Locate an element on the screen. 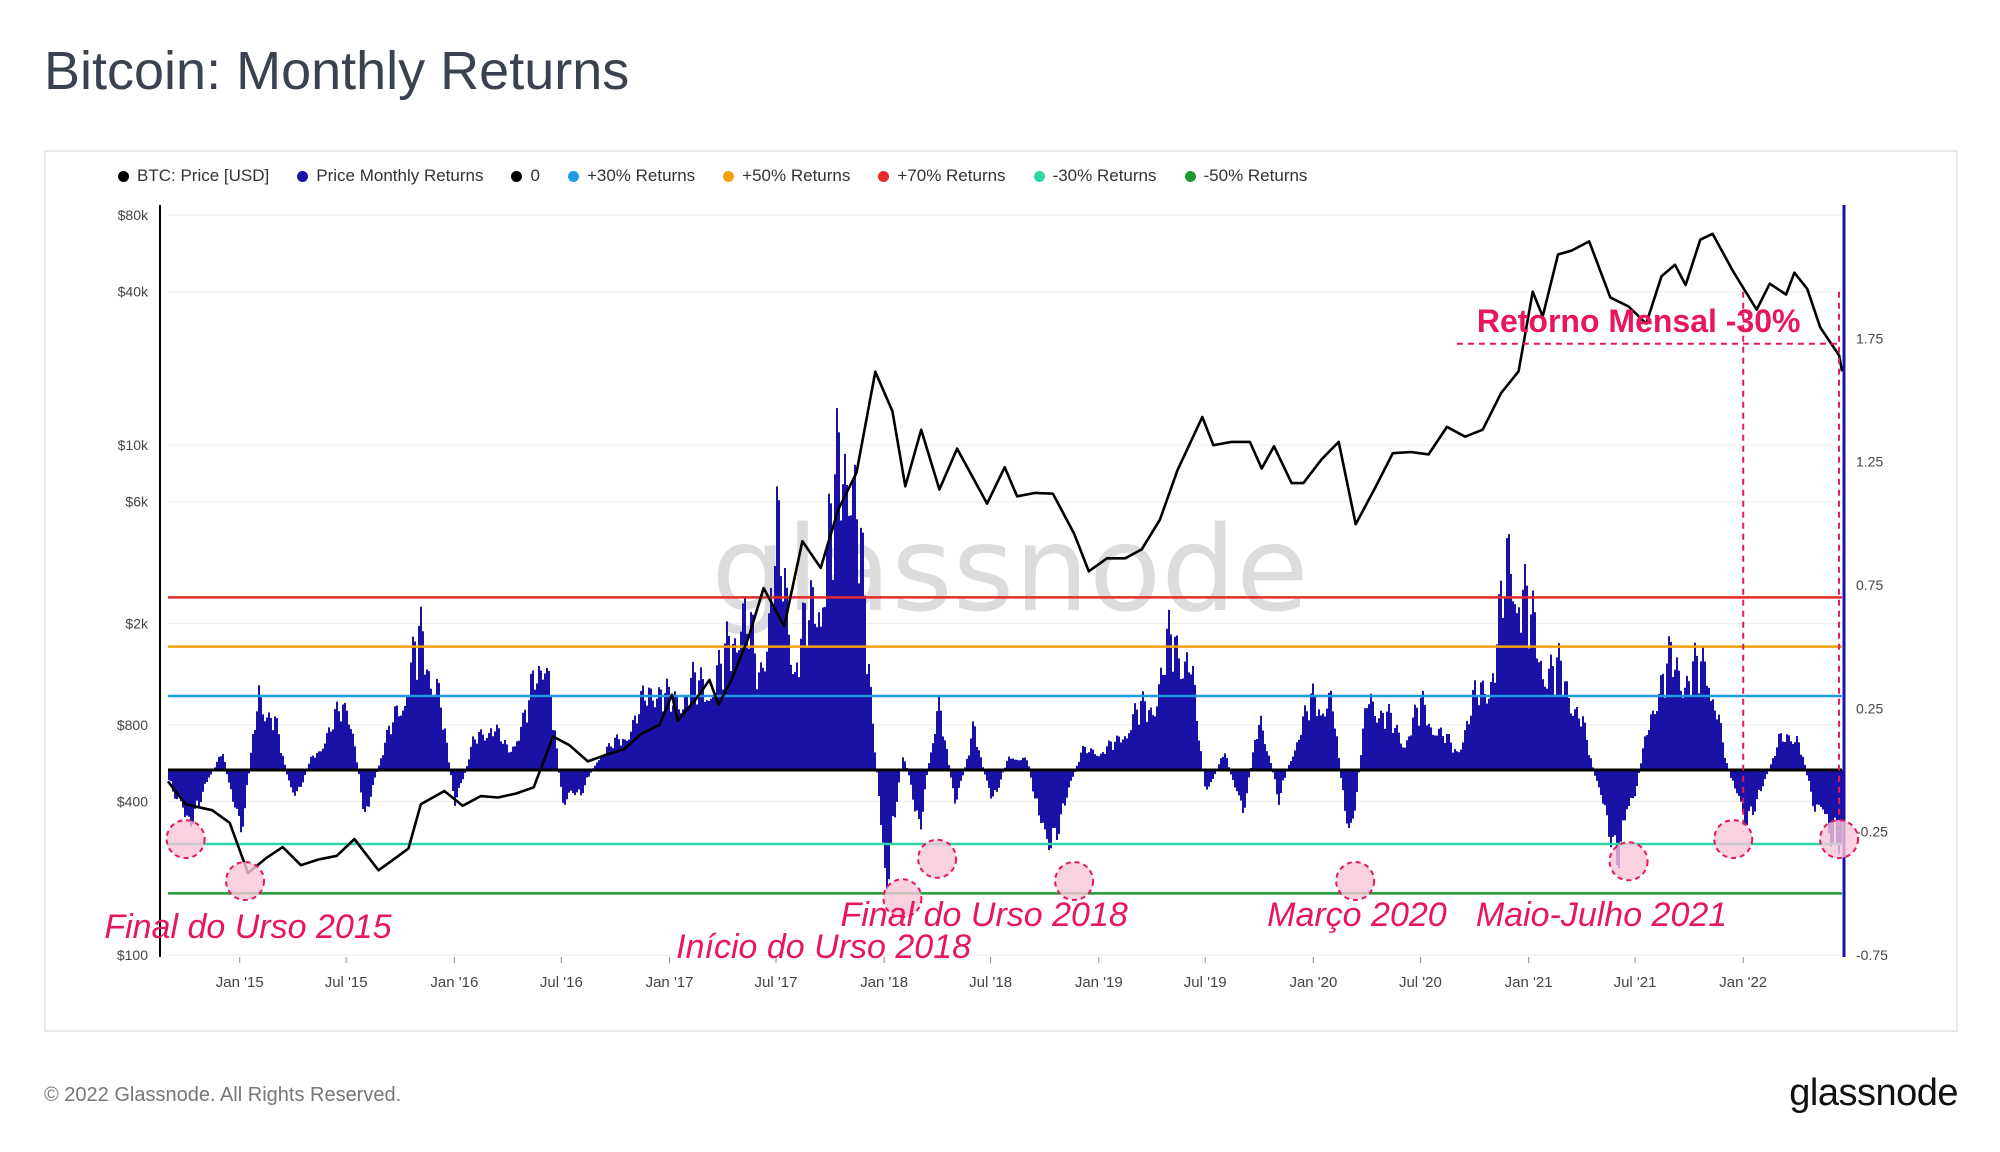  legend-item: +70% Returns is located at coordinates (942, 176).